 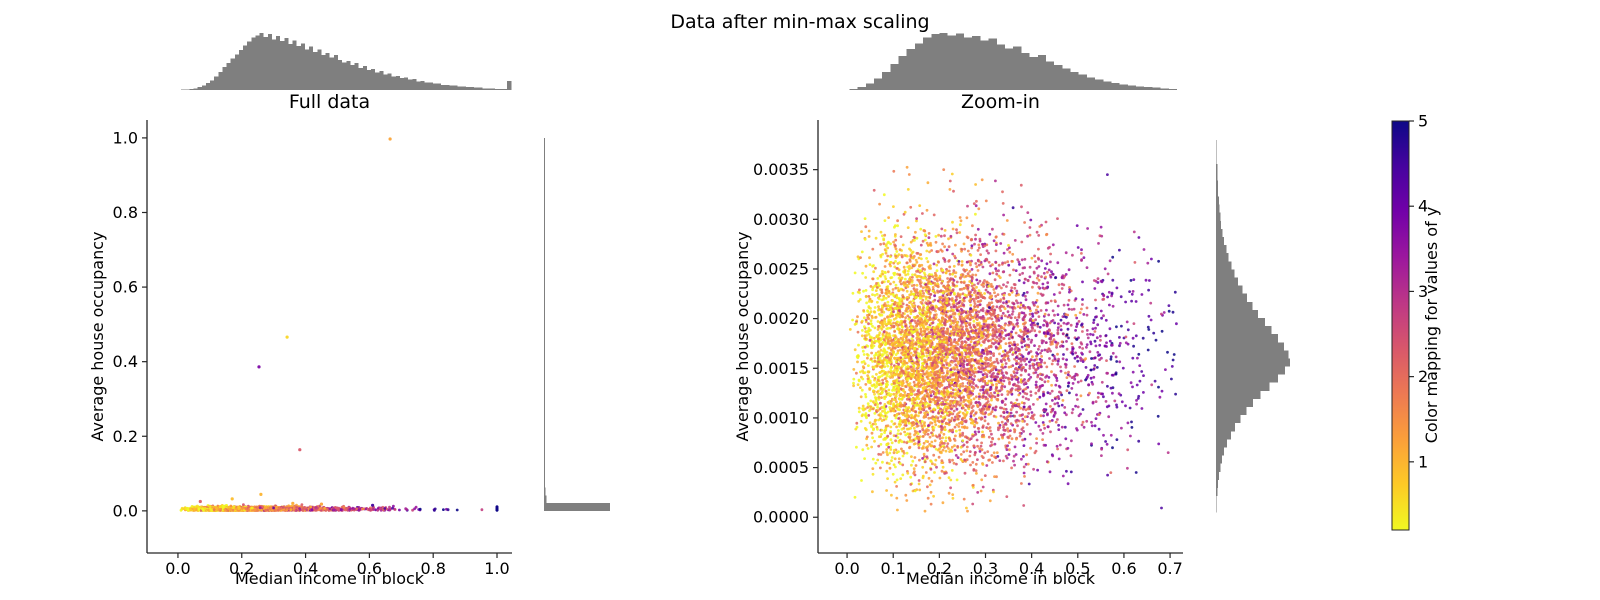 What do you see at coordinates (346, 61) in the screenshot?
I see `full-data-top-histogram` at bounding box center [346, 61].